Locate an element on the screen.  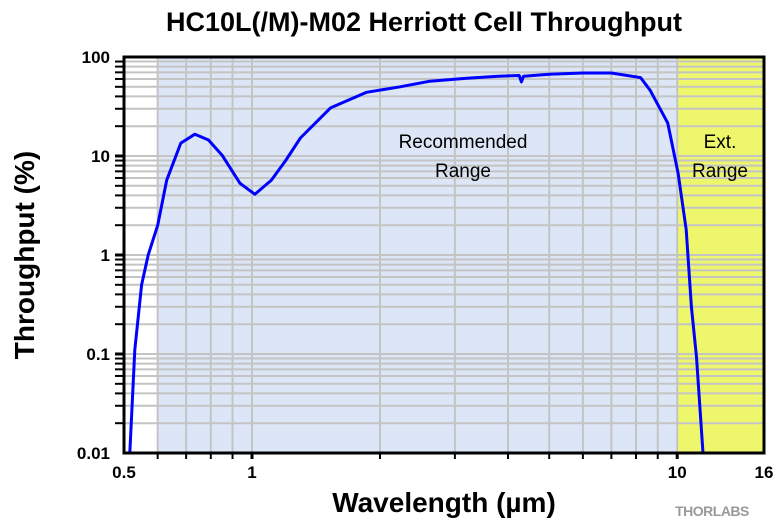
region-label: Recommended is located at coordinates (463, 142).